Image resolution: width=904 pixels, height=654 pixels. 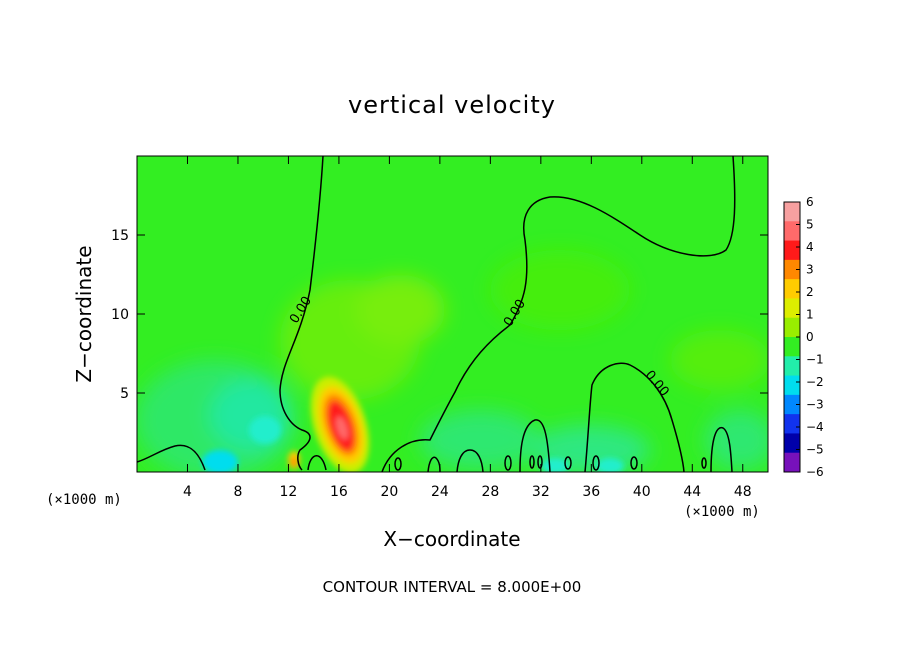 I want to click on colorbar-tick-label: −6, so click(x=815, y=472).